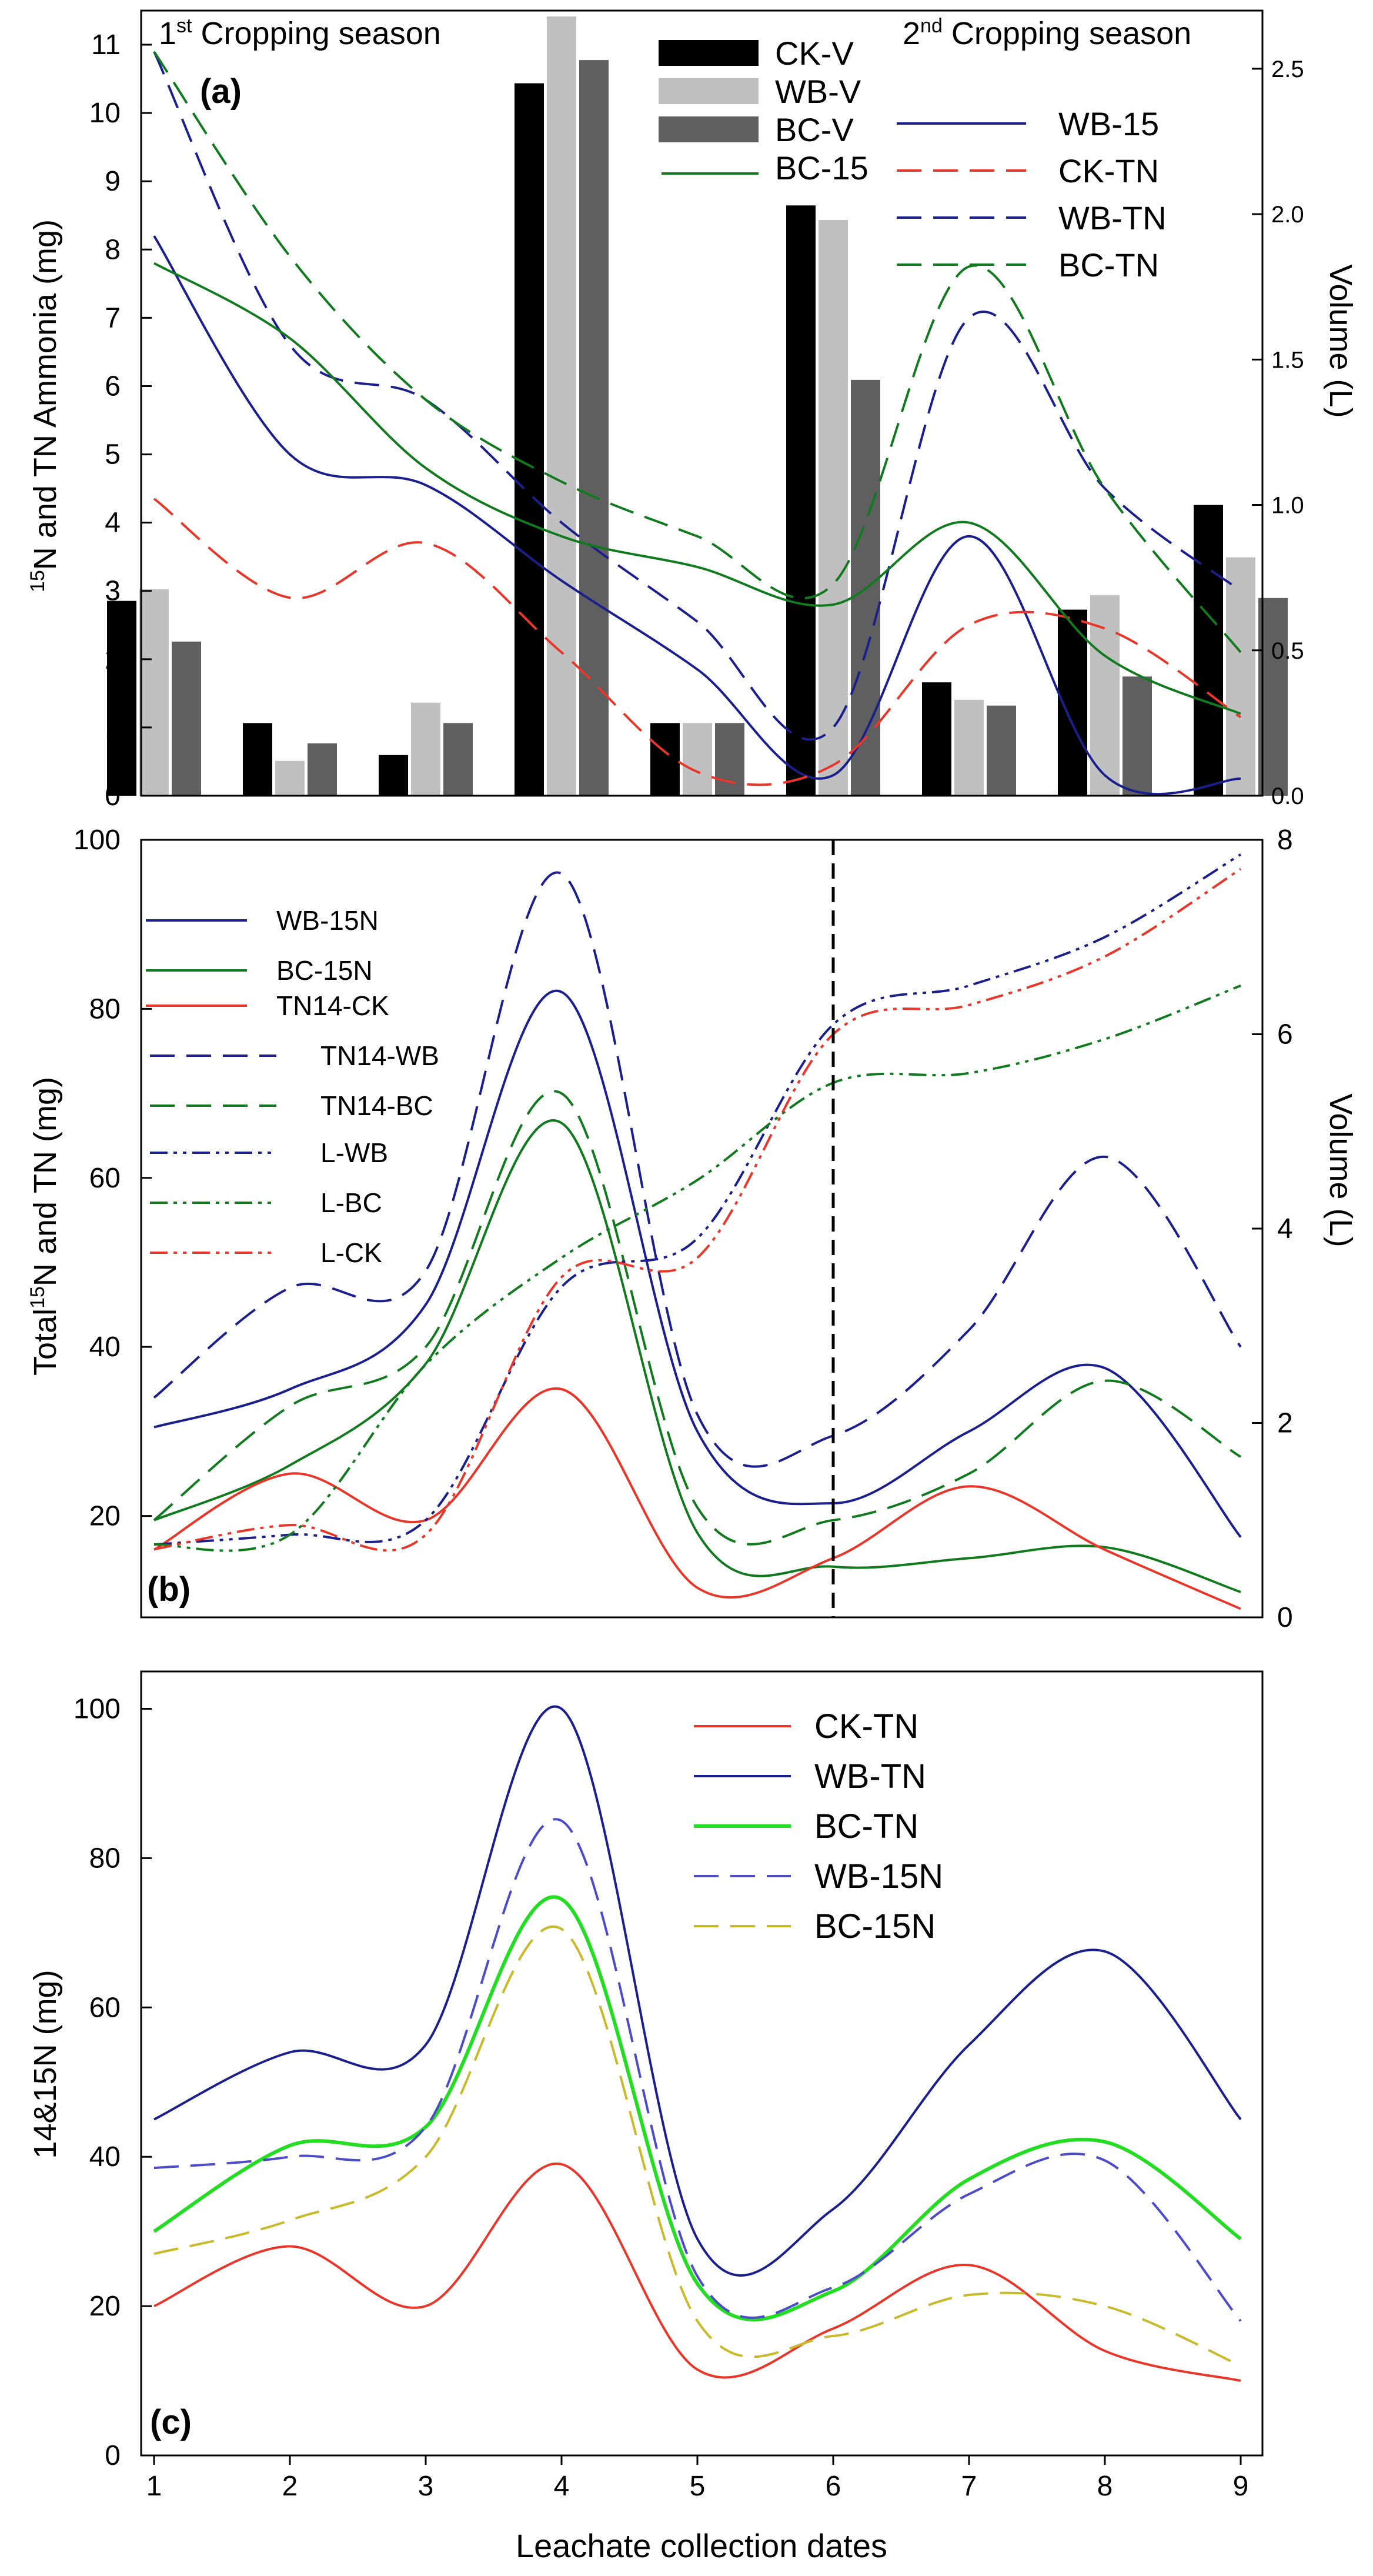 This screenshot has height=2576, width=1373. What do you see at coordinates (1108, 264) in the screenshot?
I see `panel-a-legend-label-bc-tn: BC-TN` at bounding box center [1108, 264].